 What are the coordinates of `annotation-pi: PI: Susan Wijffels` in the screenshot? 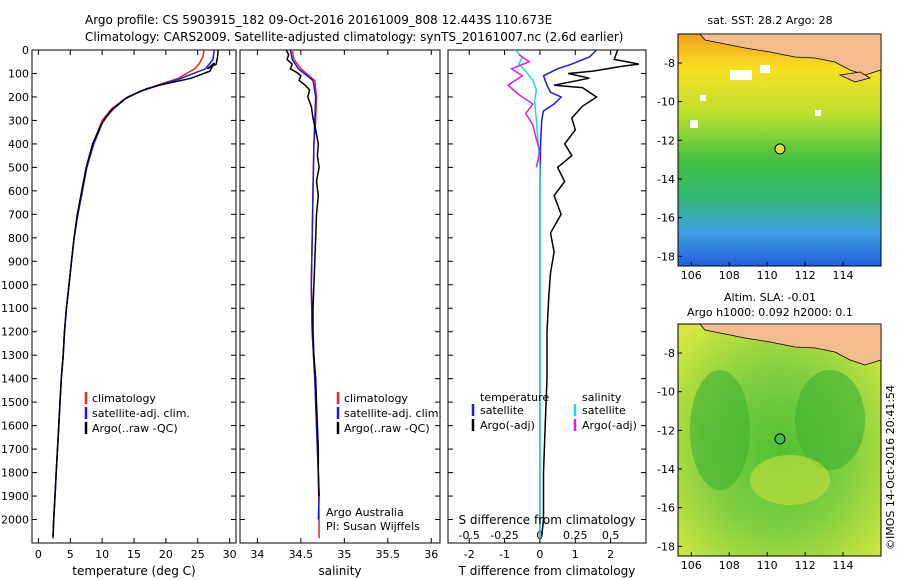 It's located at (373, 526).